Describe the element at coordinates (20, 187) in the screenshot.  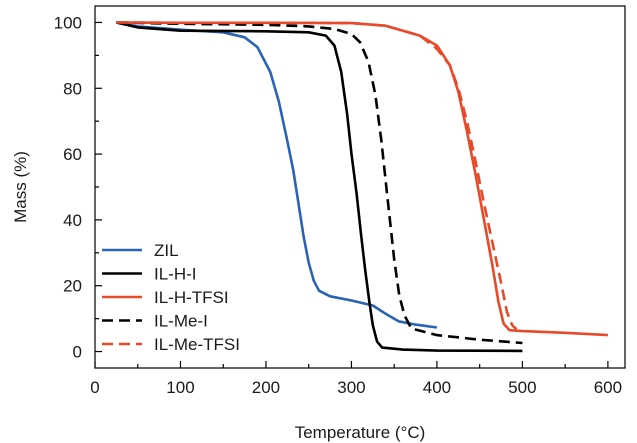
I see `y-axis-label: Mass (%)` at that location.